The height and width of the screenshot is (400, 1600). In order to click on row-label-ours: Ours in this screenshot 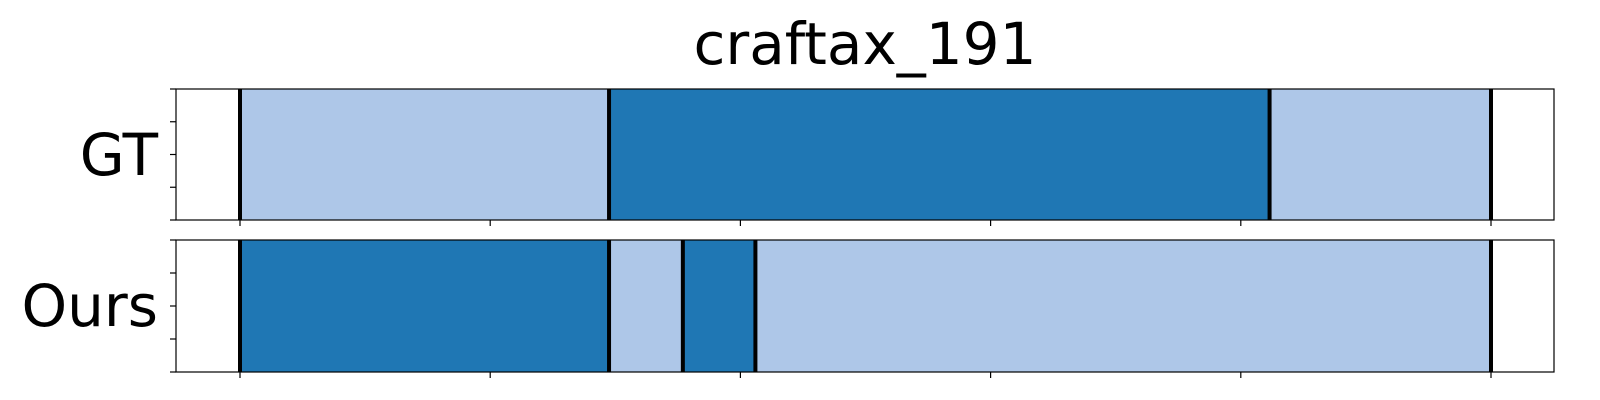, I will do `click(90, 306)`.